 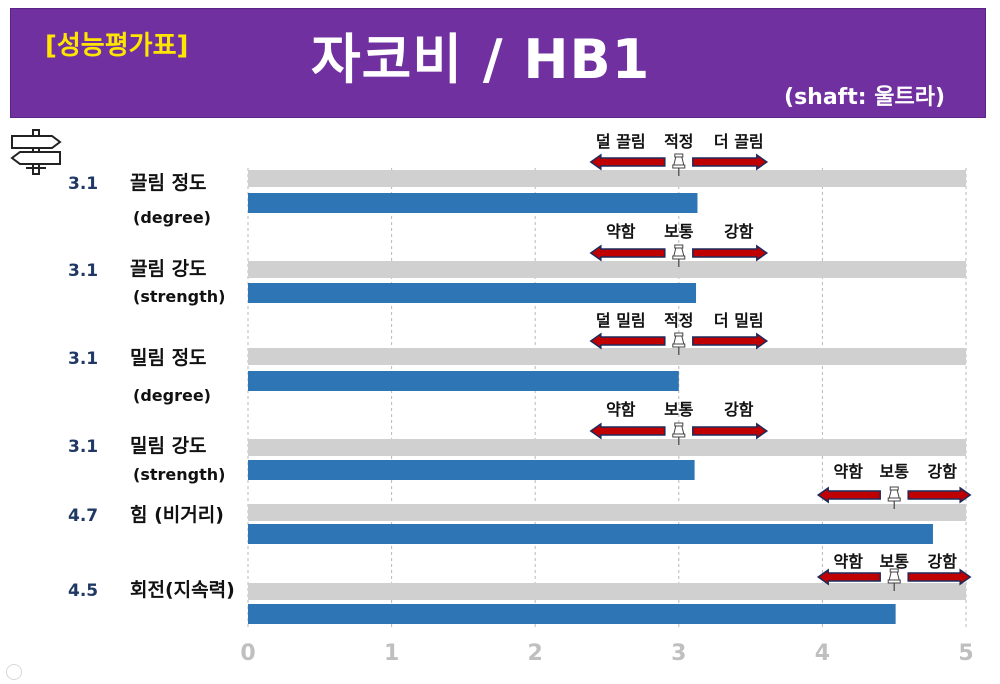 What do you see at coordinates (965, 653) in the screenshot?
I see `x-tick-label: 5` at bounding box center [965, 653].